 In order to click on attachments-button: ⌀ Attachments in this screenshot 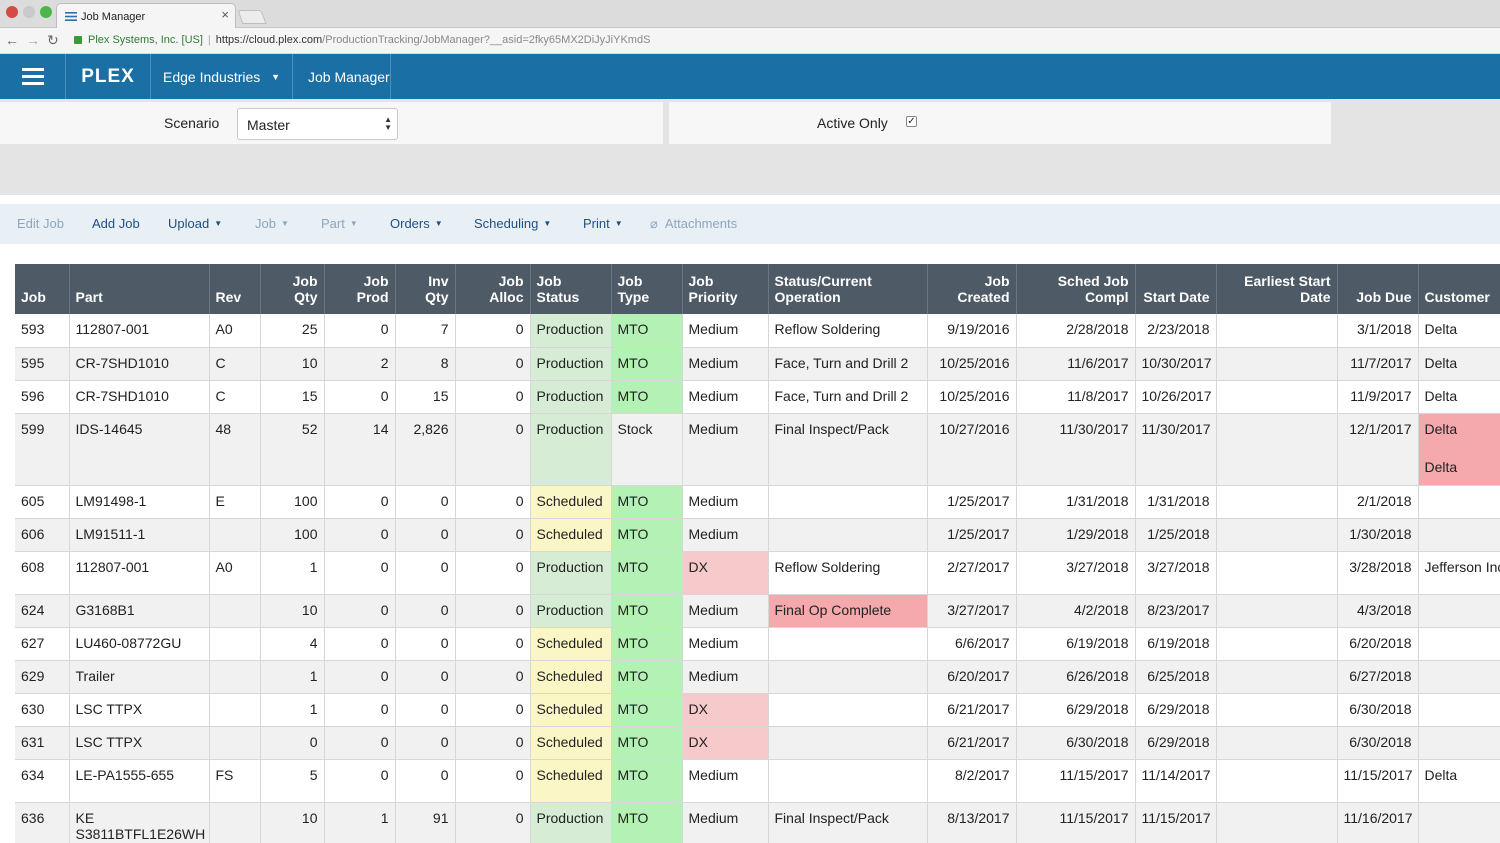, I will do `click(693, 224)`.